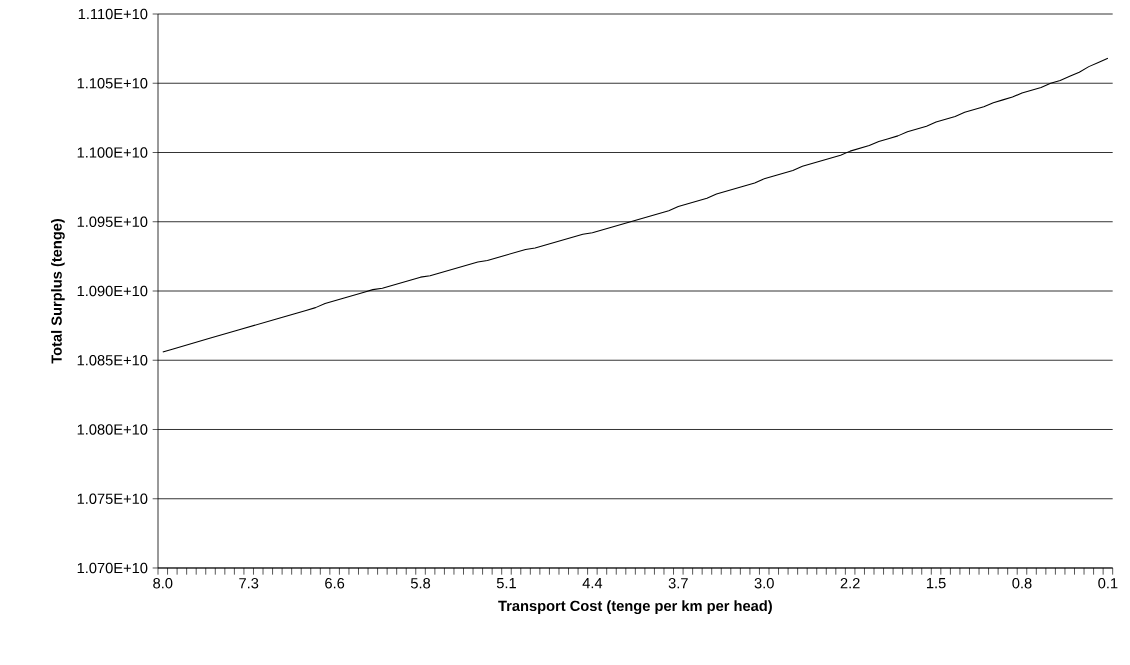 Image resolution: width=1130 pixels, height=665 pixels. I want to click on y-tick-label: 1.075E+10, so click(112, 498).